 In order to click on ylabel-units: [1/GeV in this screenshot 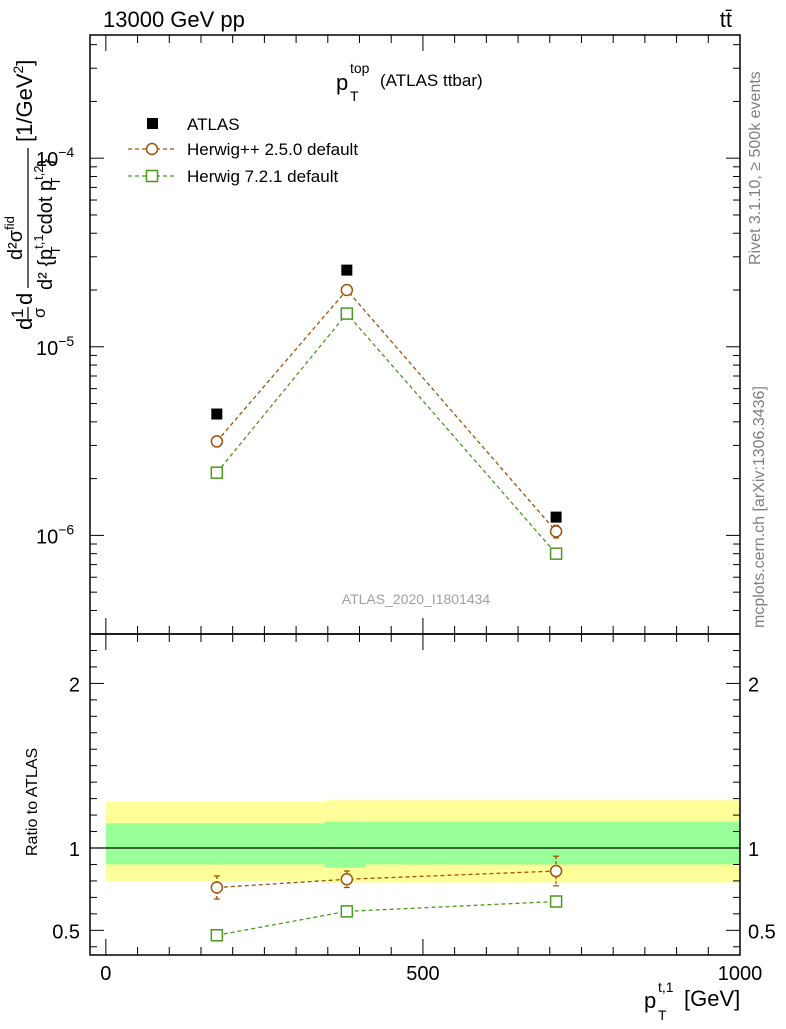, I will do `click(24, 107)`.